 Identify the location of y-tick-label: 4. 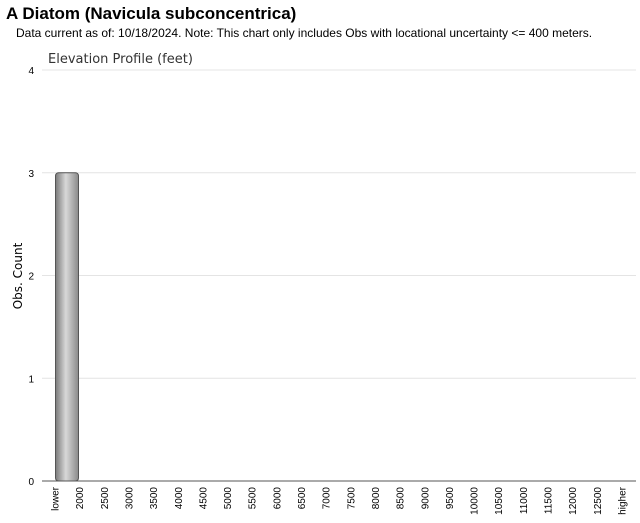
(31, 71).